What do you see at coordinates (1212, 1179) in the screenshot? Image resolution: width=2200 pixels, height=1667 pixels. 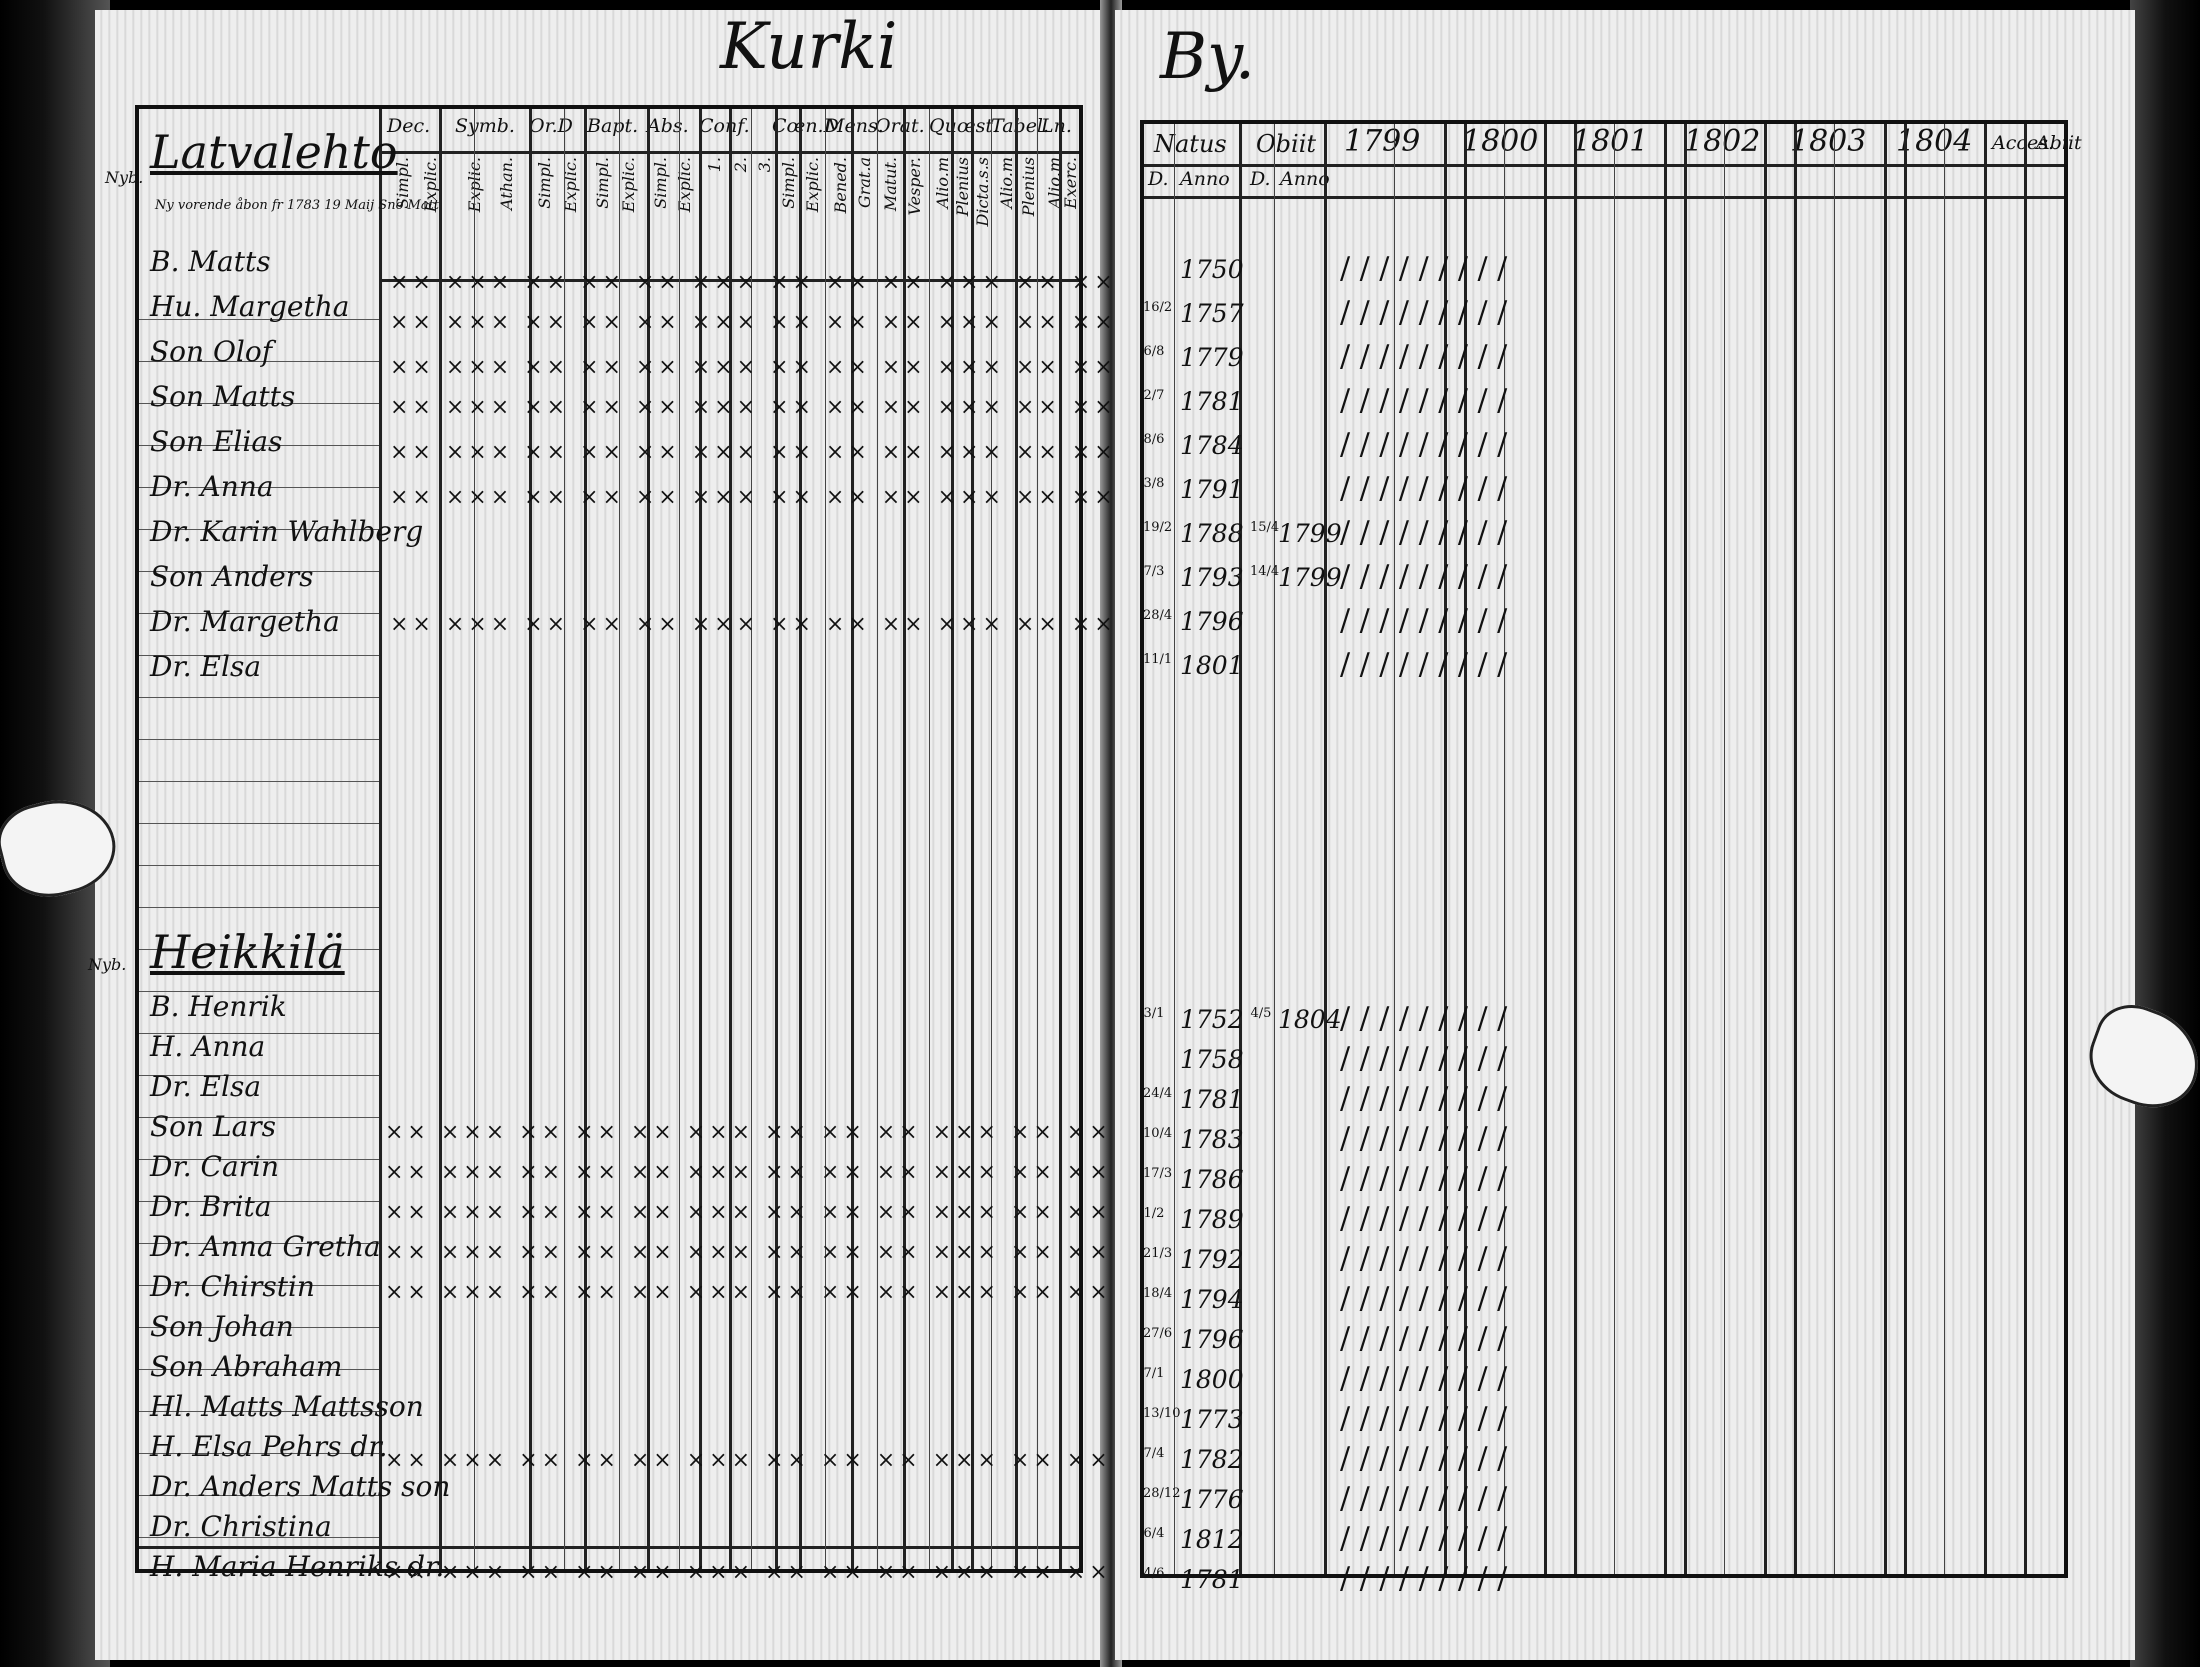 I see `bottom-birth-year-4: 1786` at bounding box center [1212, 1179].